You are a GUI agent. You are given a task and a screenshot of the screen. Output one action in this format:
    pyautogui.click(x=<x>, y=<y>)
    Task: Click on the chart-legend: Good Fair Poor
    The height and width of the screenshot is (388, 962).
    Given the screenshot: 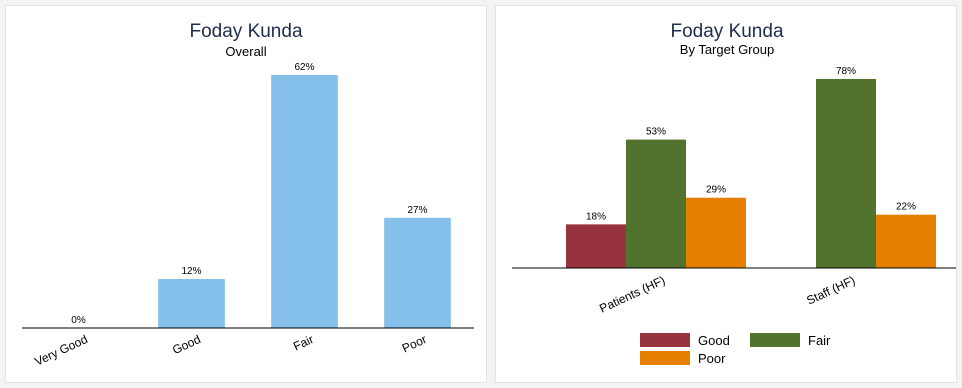 What is the action you would take?
    pyautogui.click(x=735, y=349)
    